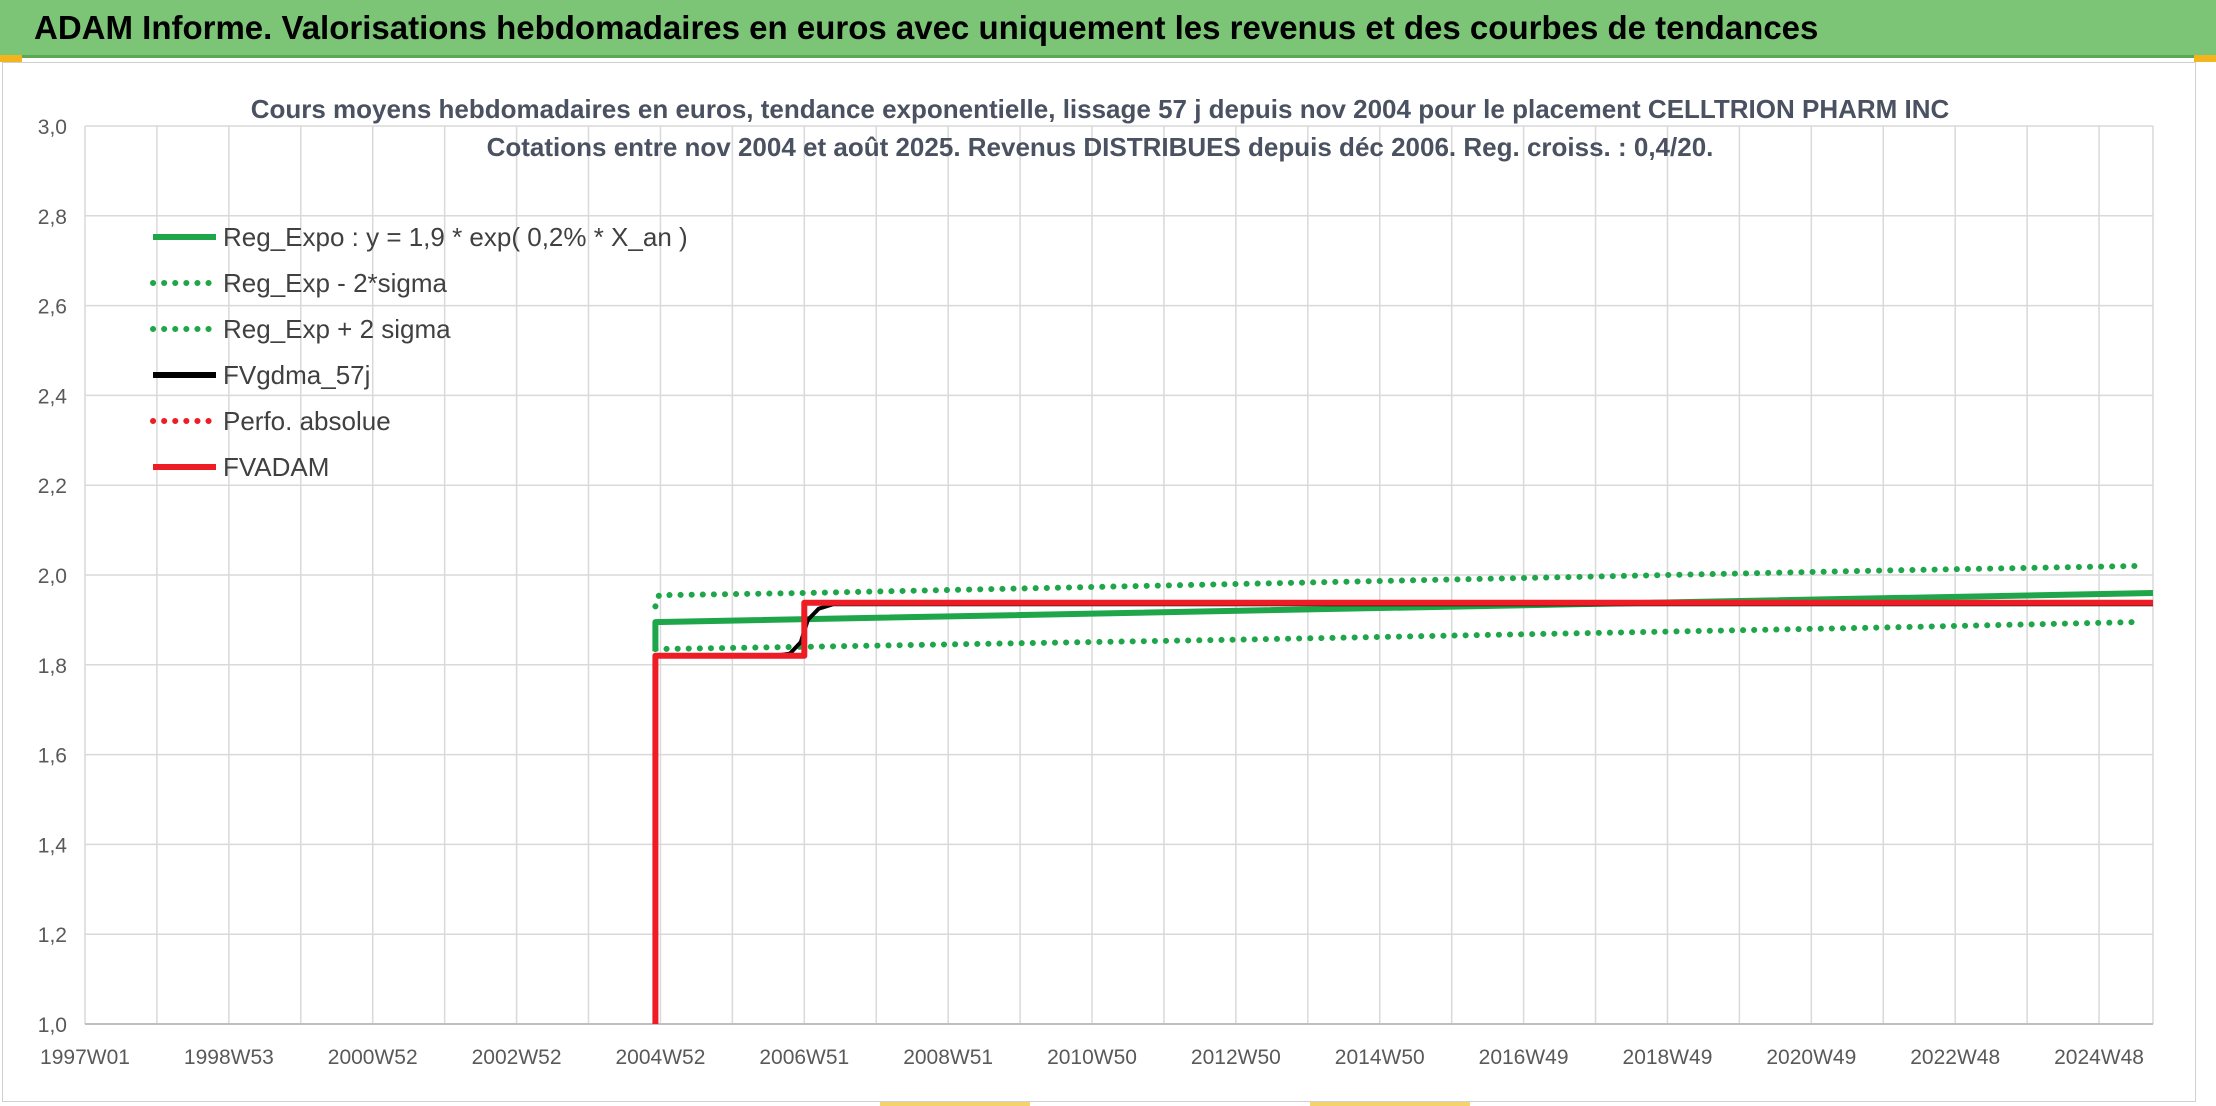 This screenshot has width=2216, height=1106. What do you see at coordinates (11, 58) in the screenshot?
I see `left-corner-accent` at bounding box center [11, 58].